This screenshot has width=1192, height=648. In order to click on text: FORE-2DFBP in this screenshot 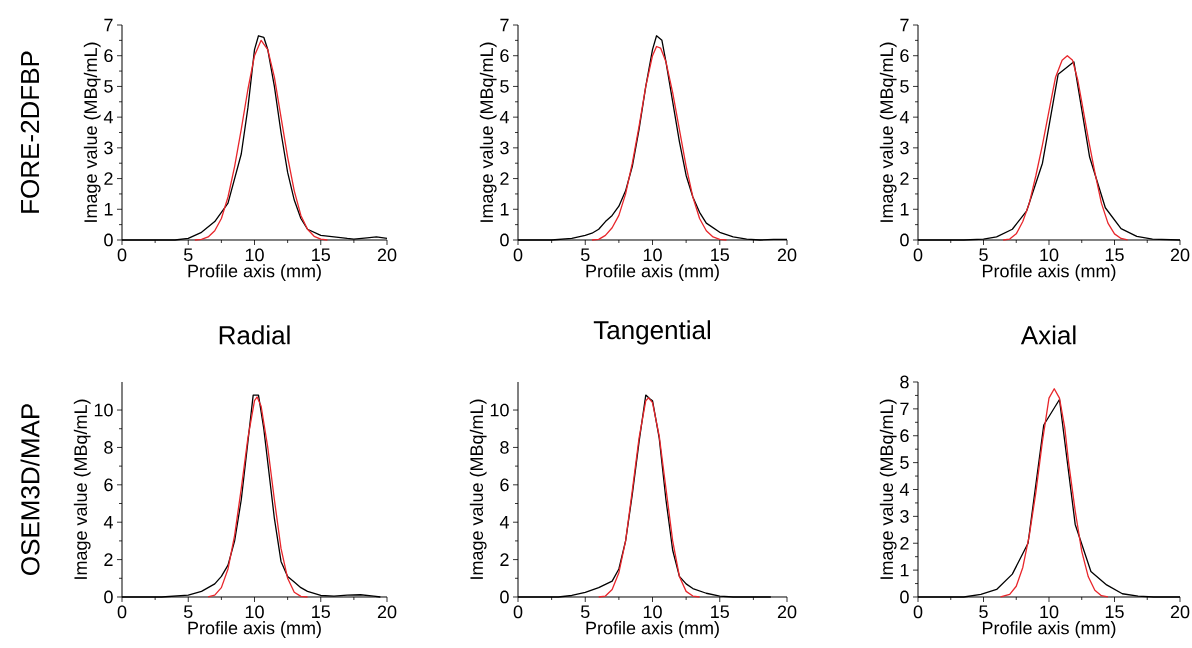, I will do `click(30, 132)`.